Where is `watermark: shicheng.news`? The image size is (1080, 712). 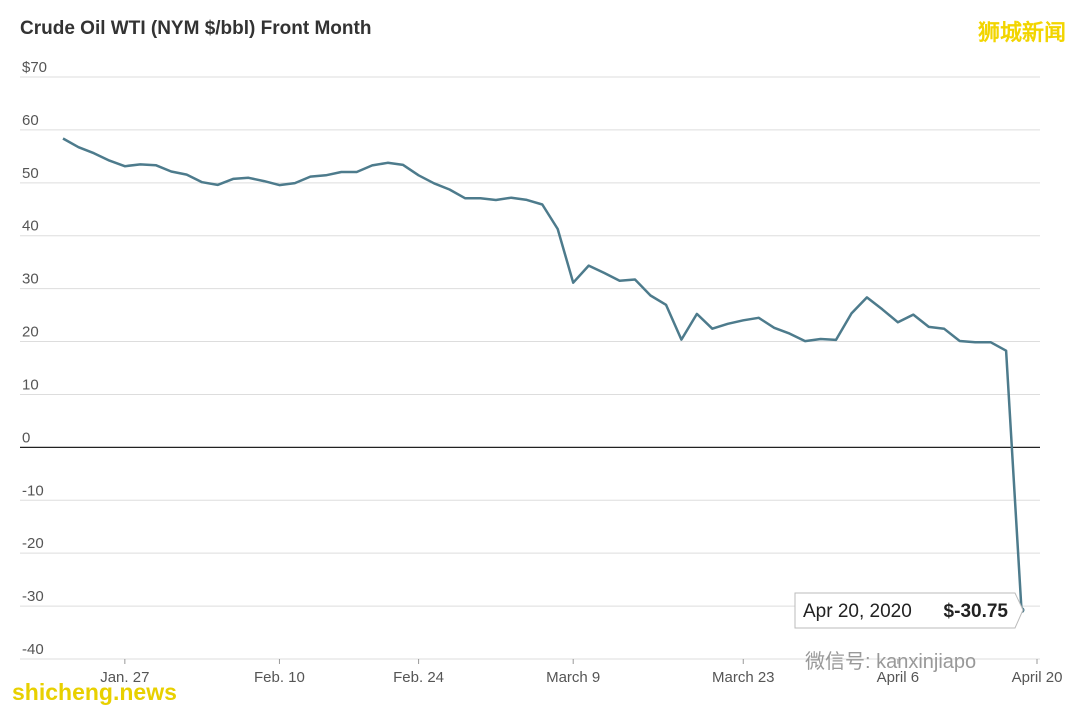
watermark: shicheng.news is located at coordinates (94, 692).